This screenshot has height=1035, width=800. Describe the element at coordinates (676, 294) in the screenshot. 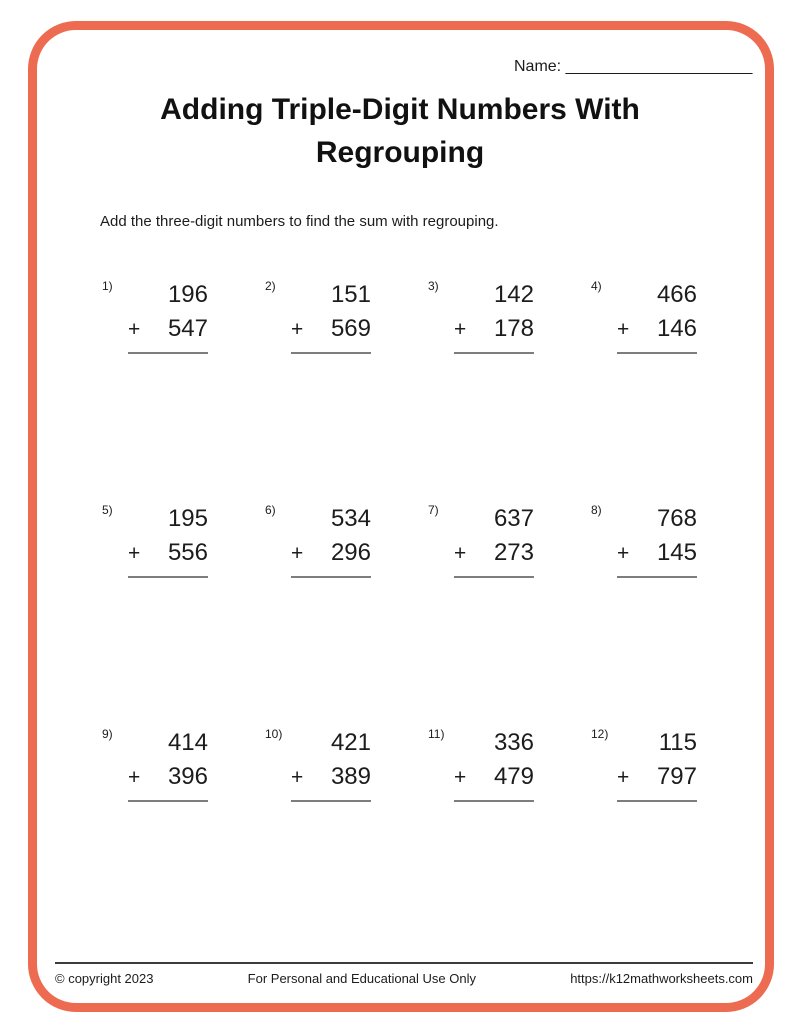

I see `top-addend: 466` at that location.